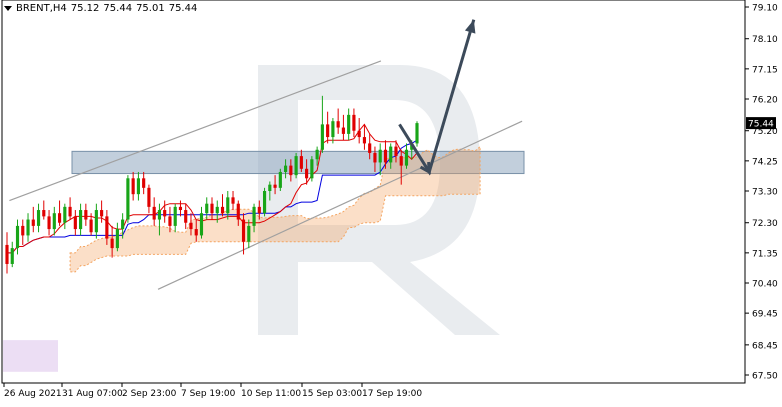 This screenshot has width=782, height=407. Describe the element at coordinates (149, 394) in the screenshot. I see `x-tick-label: 2 Sep 23:00` at that location.